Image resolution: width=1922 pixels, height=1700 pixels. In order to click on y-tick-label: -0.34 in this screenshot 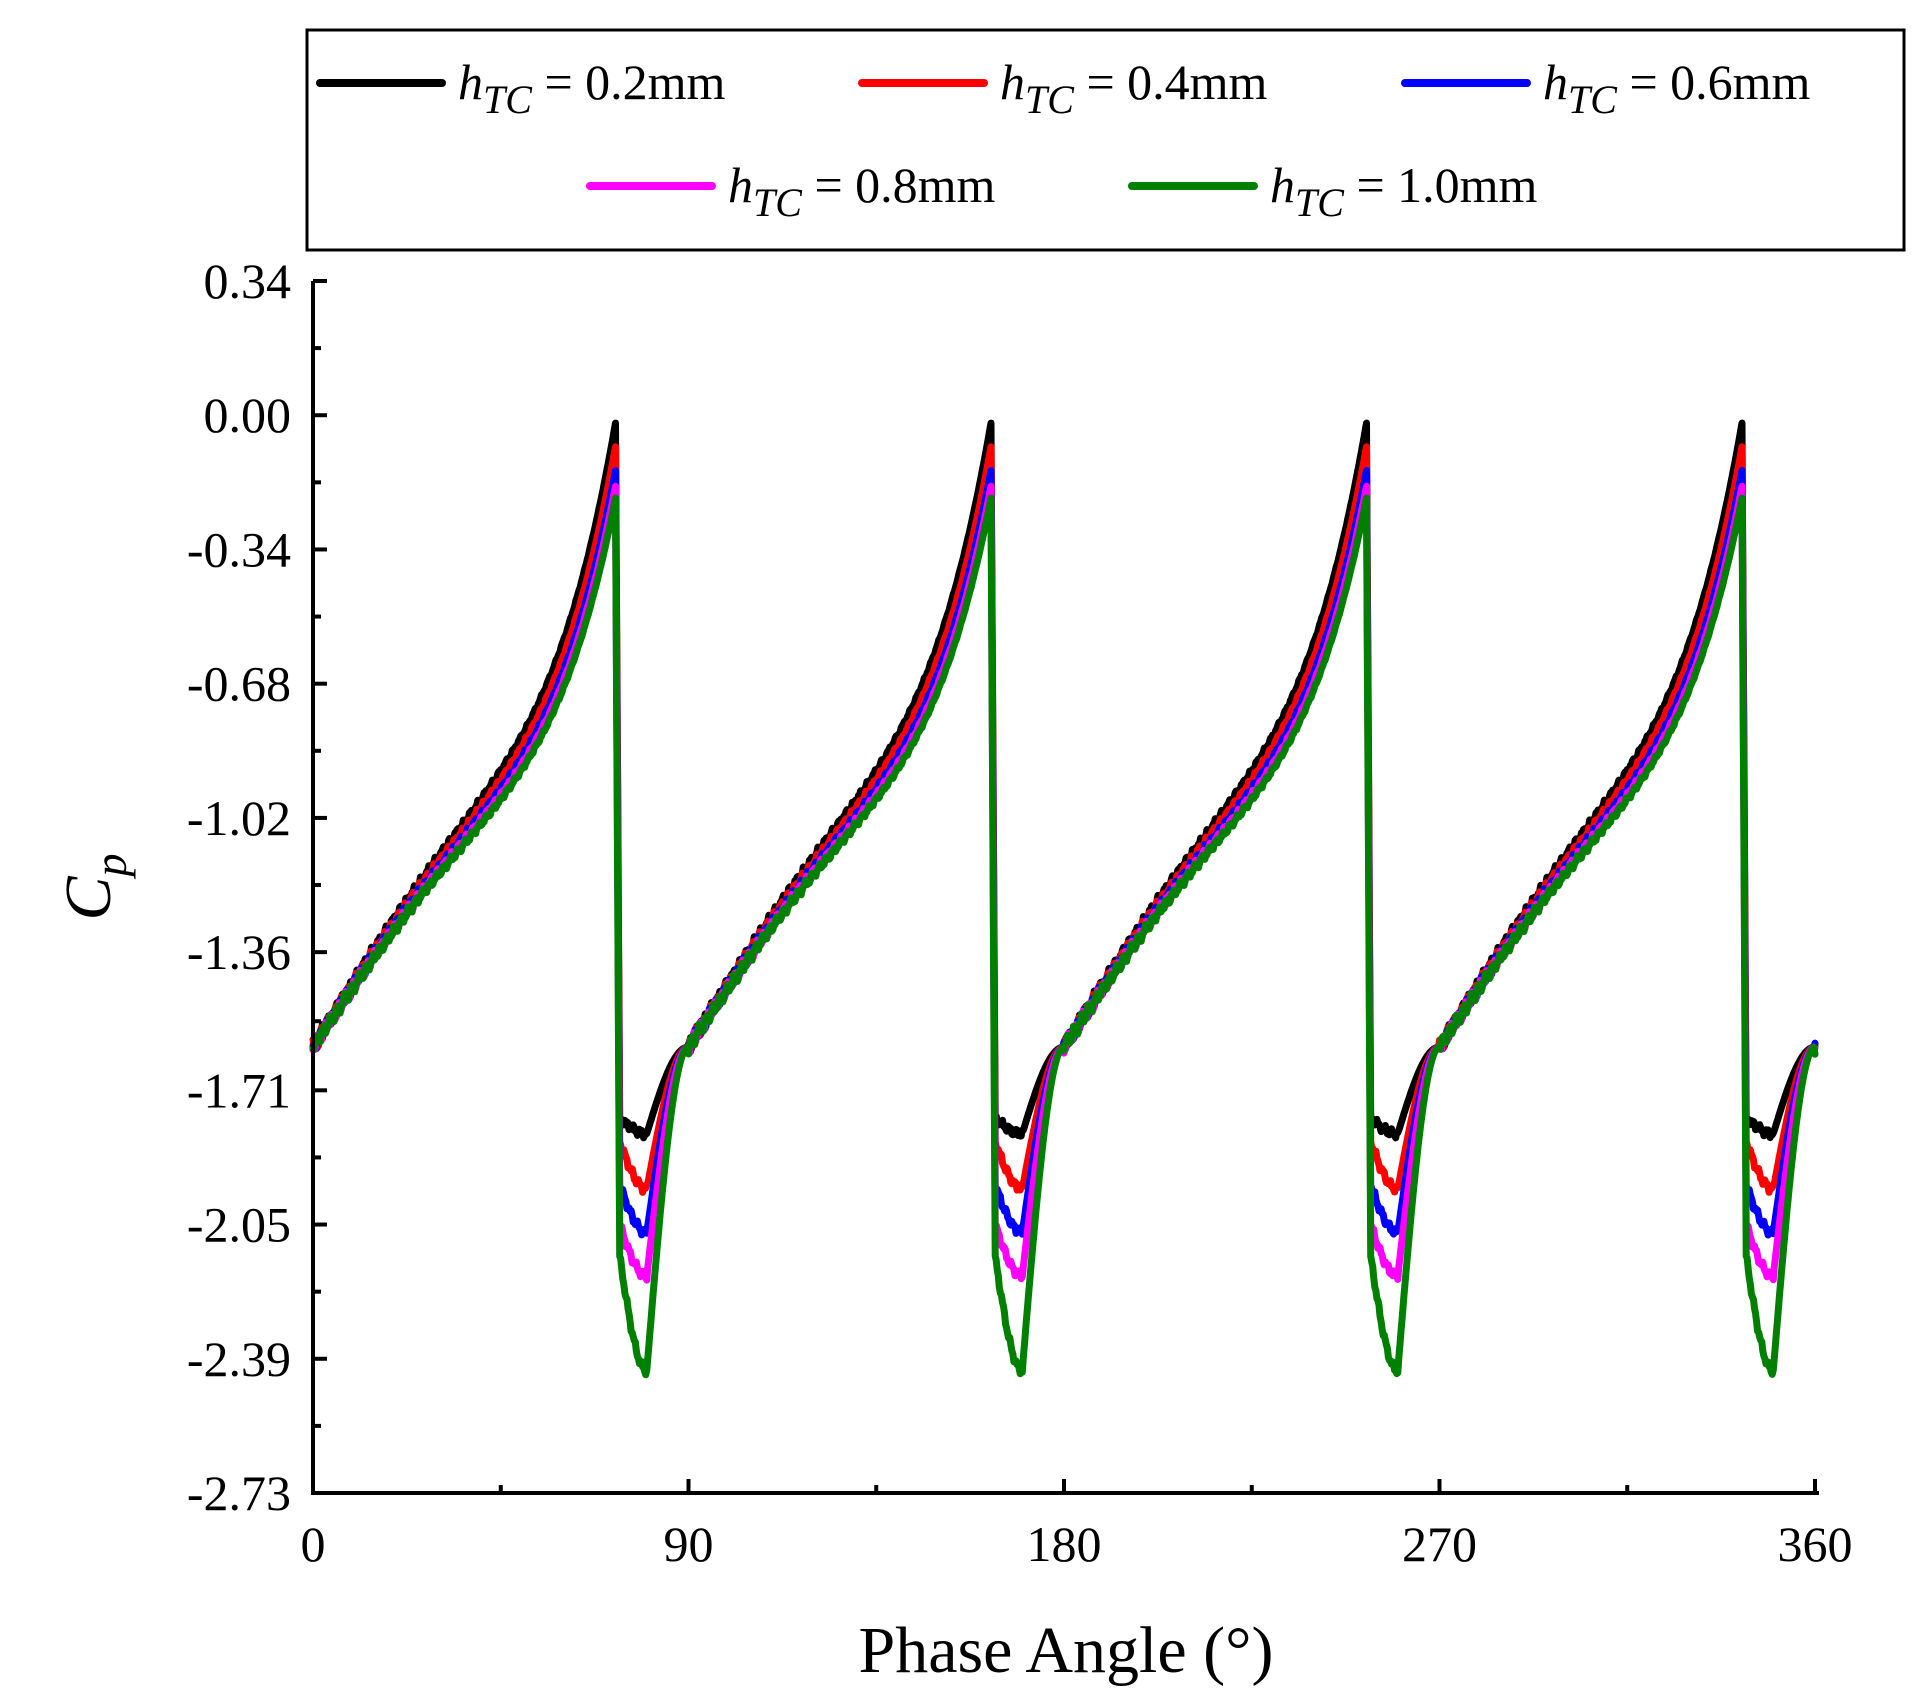, I will do `click(239, 549)`.